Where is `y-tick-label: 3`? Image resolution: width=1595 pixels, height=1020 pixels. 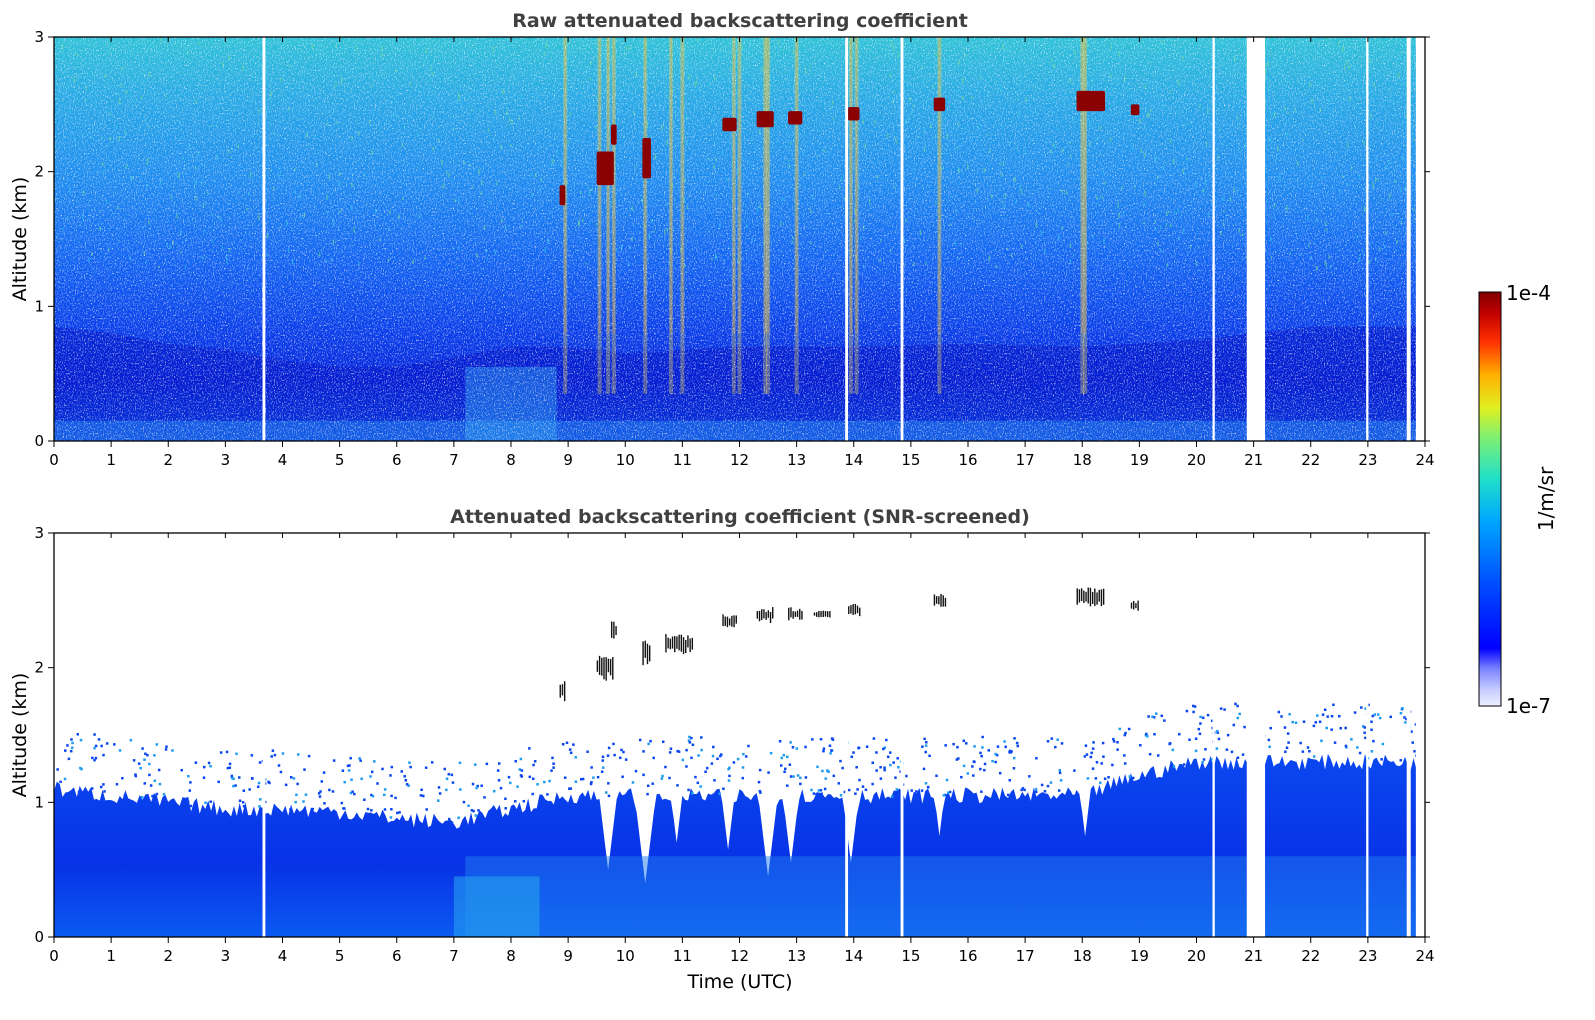
y-tick-label: 3 is located at coordinates (39, 37).